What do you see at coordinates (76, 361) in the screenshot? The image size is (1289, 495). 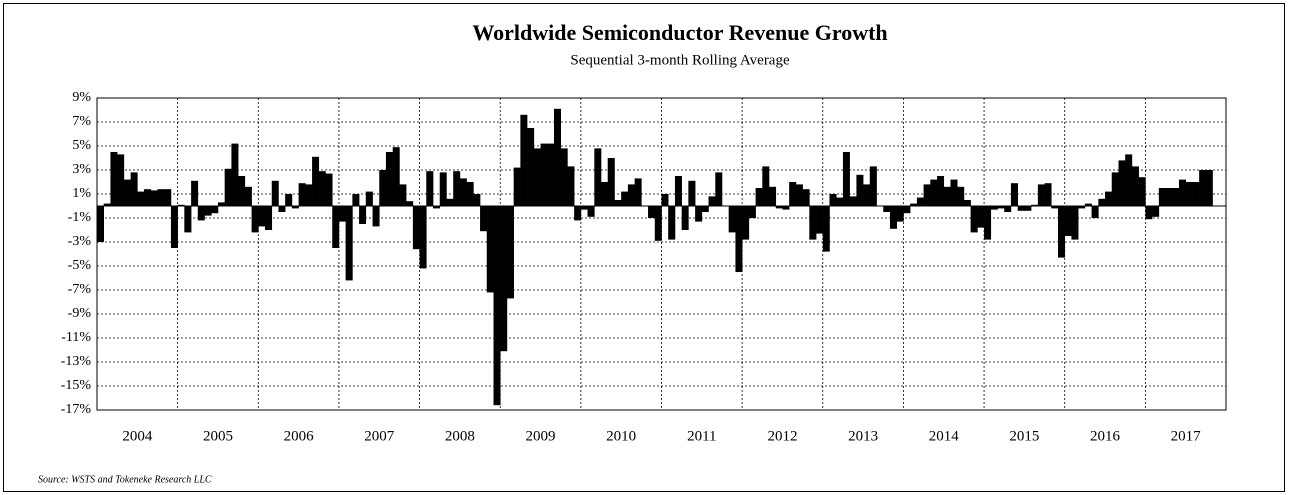 I see `y-tick-label: -13%` at bounding box center [76, 361].